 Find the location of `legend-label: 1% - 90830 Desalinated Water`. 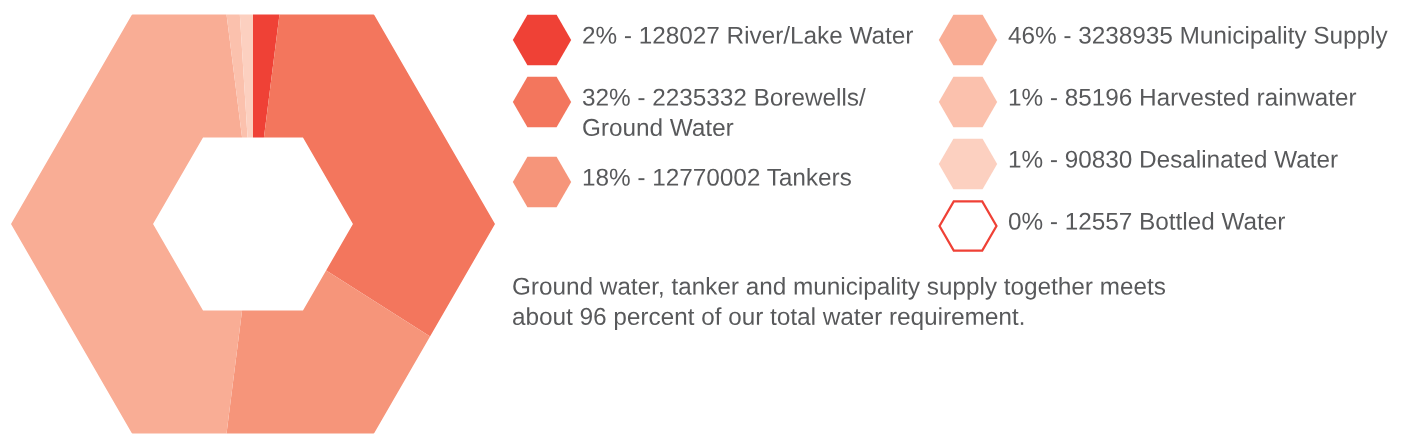

legend-label: 1% - 90830 Desalinated Water is located at coordinates (1173, 159).